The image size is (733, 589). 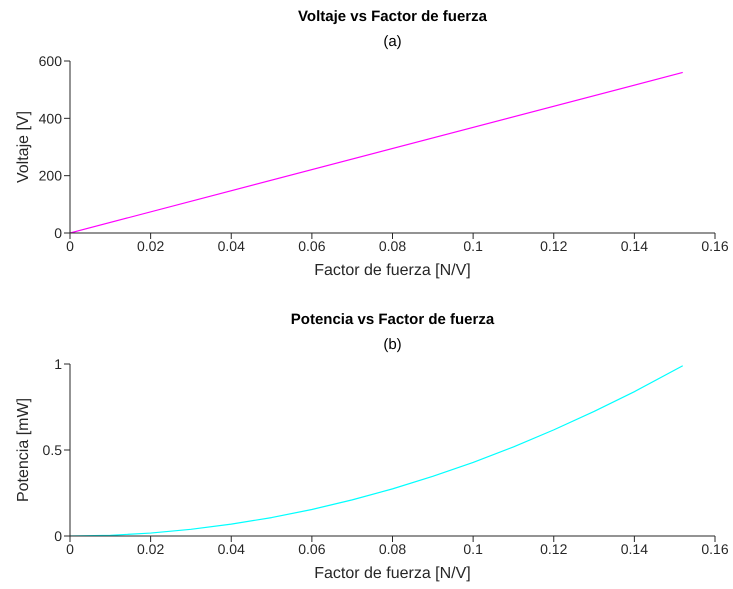 What do you see at coordinates (393, 319) in the screenshot?
I see `chart-title: Potencia vs Factor de fuerza` at bounding box center [393, 319].